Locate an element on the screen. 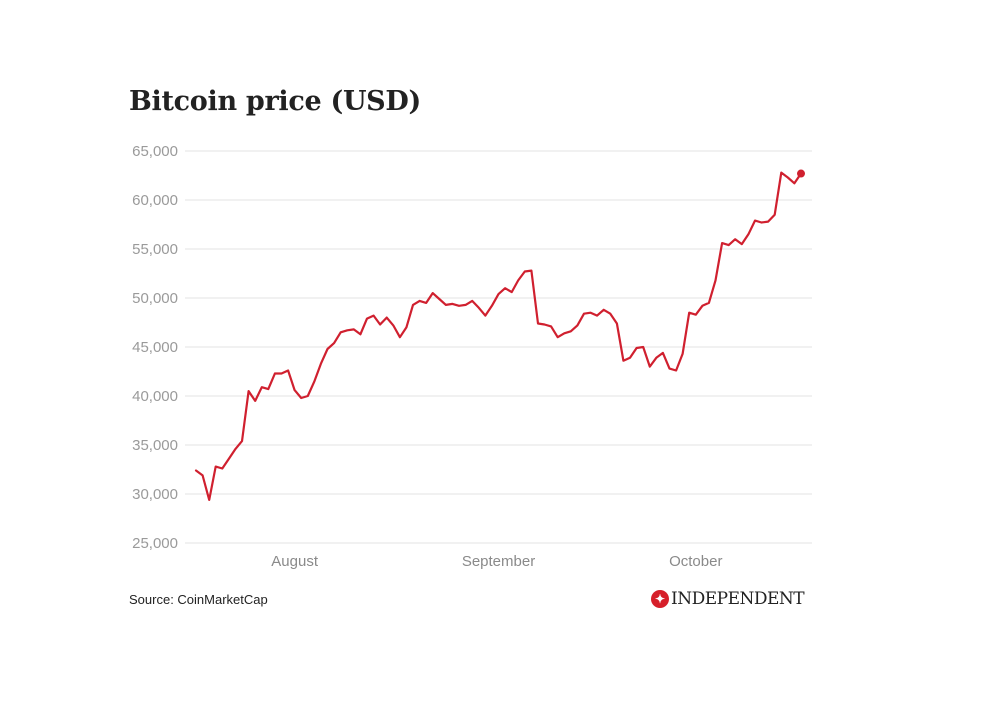  y-tick-label: 30,000 is located at coordinates (155, 494).